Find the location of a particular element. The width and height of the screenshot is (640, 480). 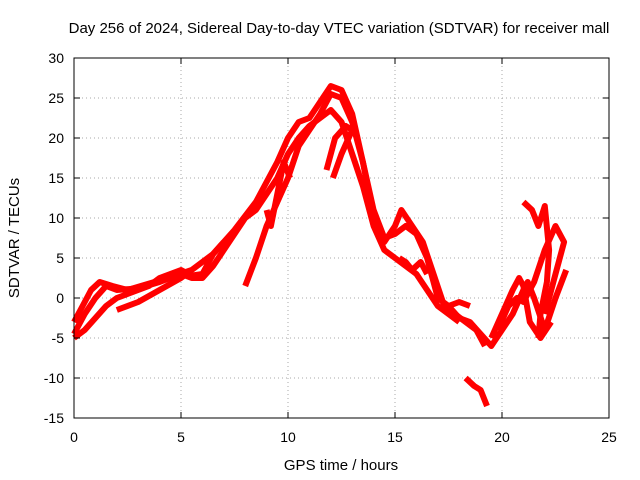

x-tick-label: 15 is located at coordinates (395, 437).